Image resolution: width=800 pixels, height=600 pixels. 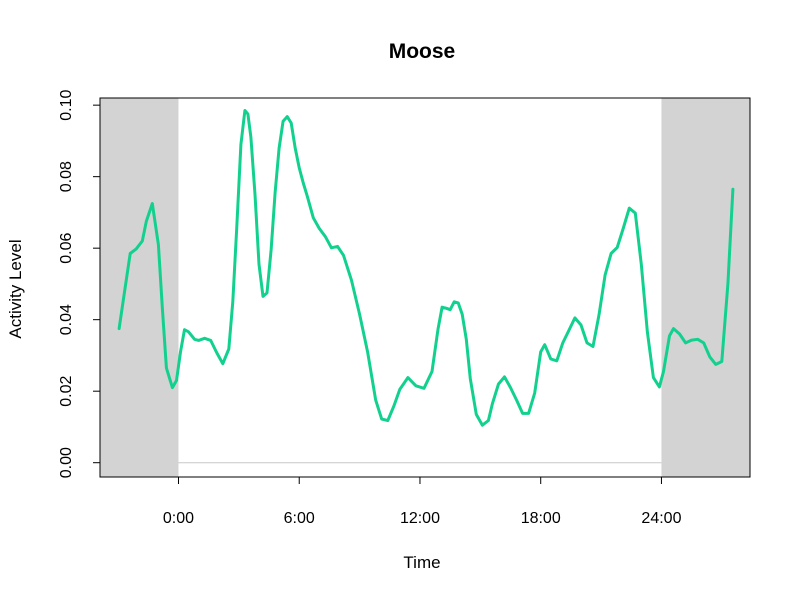 I want to click on y-axis-label: Activity Level, so click(x=15, y=288).